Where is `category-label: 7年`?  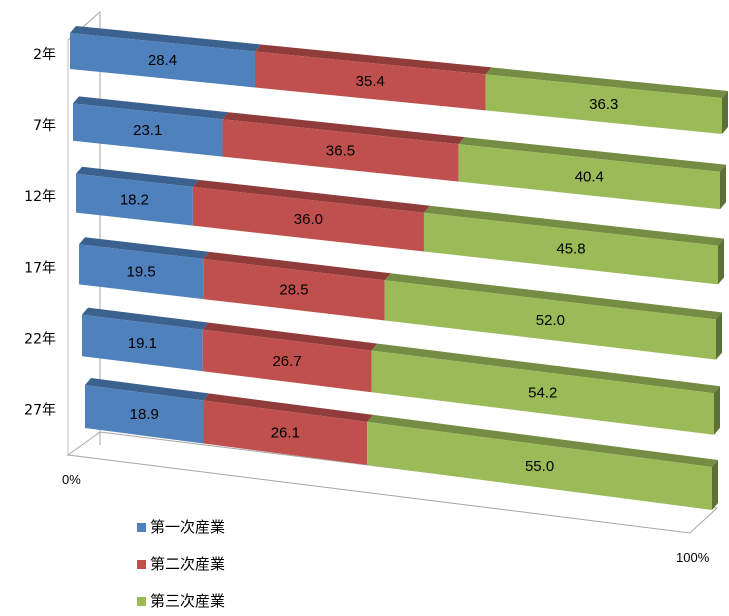
category-label: 7年 is located at coordinates (44, 126).